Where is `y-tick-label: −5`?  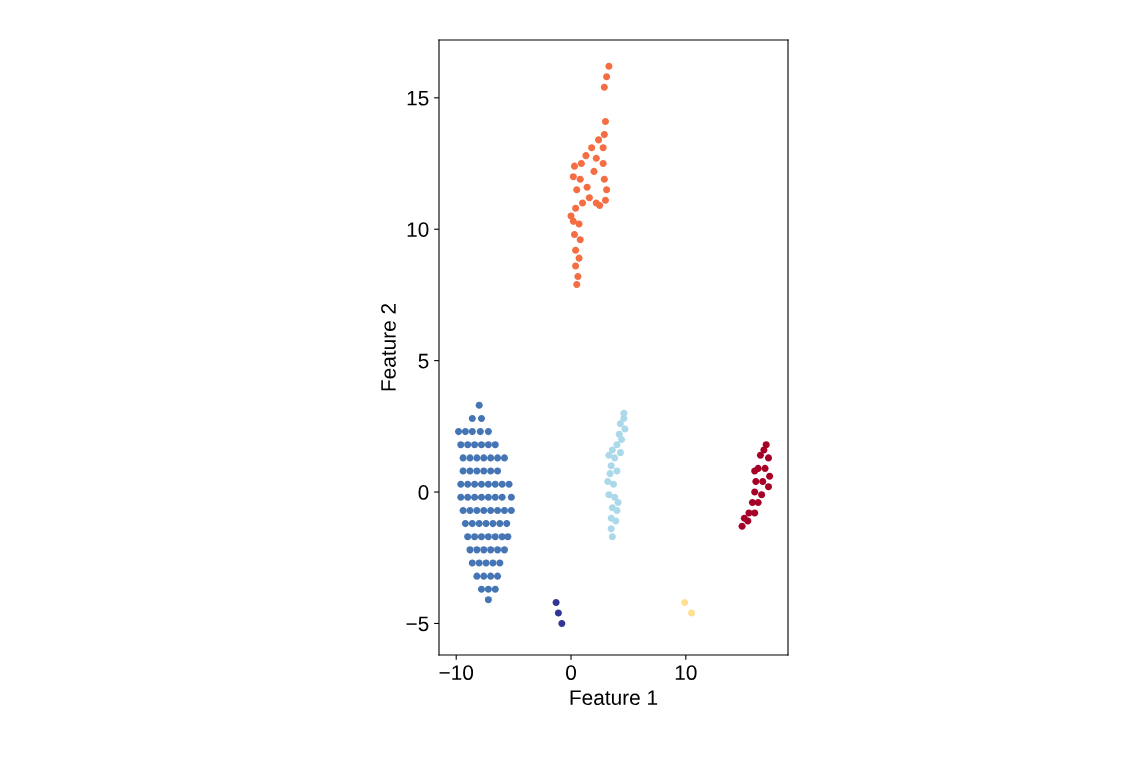 y-tick-label: −5 is located at coordinates (417, 624).